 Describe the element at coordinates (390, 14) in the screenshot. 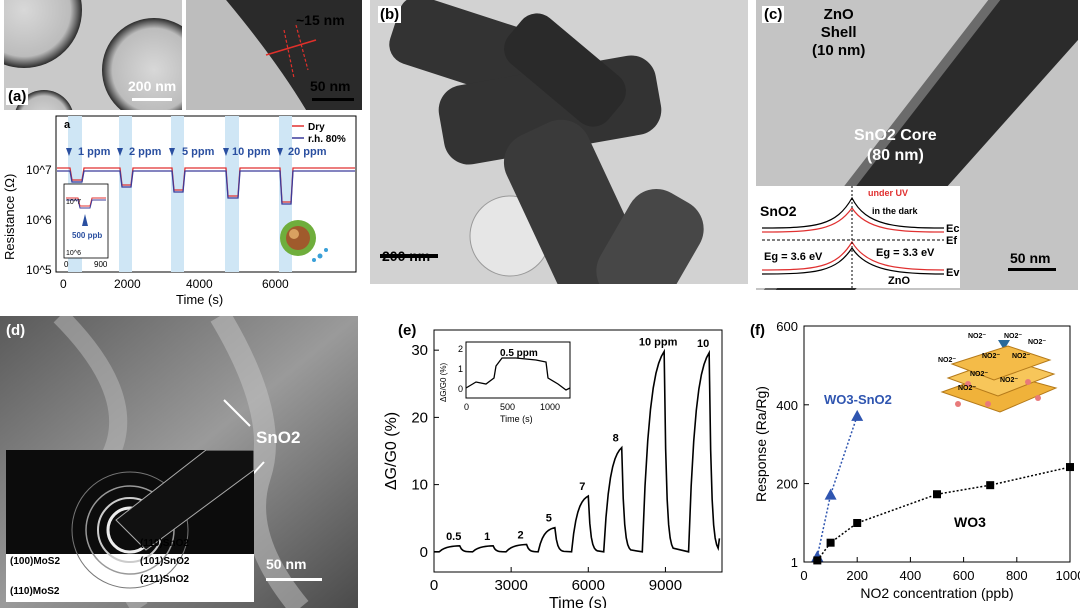

I see `panel-b-label: (b)` at that location.